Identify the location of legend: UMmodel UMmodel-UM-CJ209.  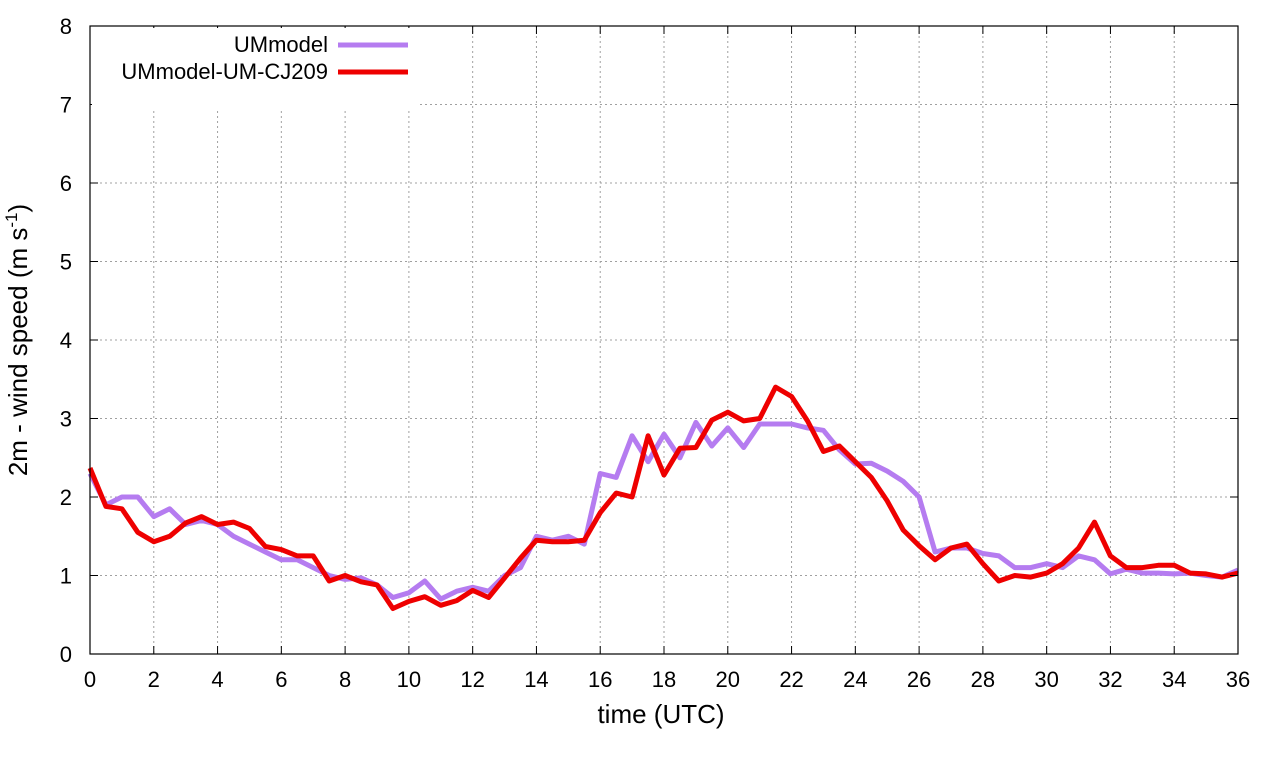
(256, 68).